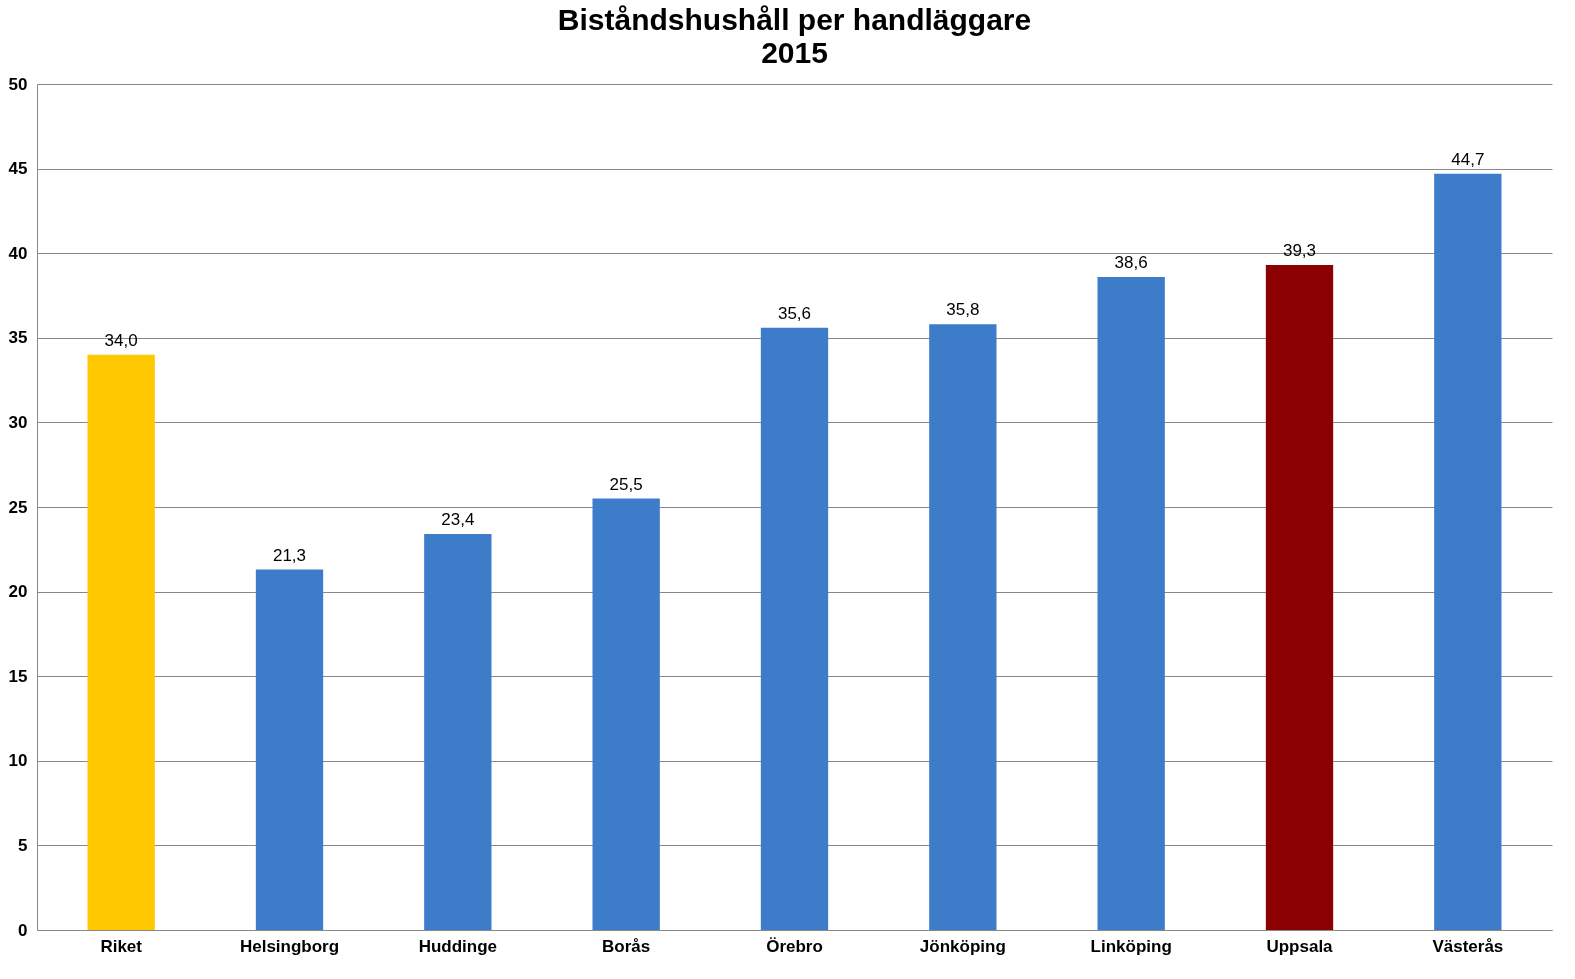 Image resolution: width=1575 pixels, height=979 pixels. I want to click on data-label: 44,7, so click(1468, 159).